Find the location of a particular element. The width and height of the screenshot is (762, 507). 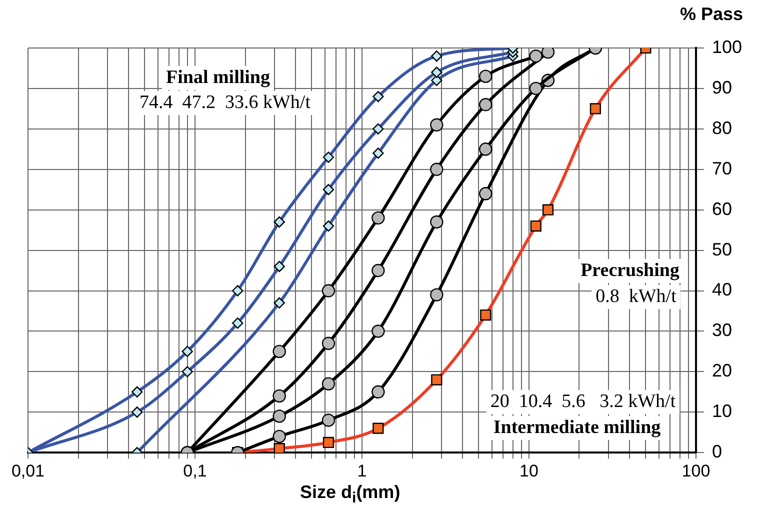

x-tick-label: 0,1 is located at coordinates (195, 470).